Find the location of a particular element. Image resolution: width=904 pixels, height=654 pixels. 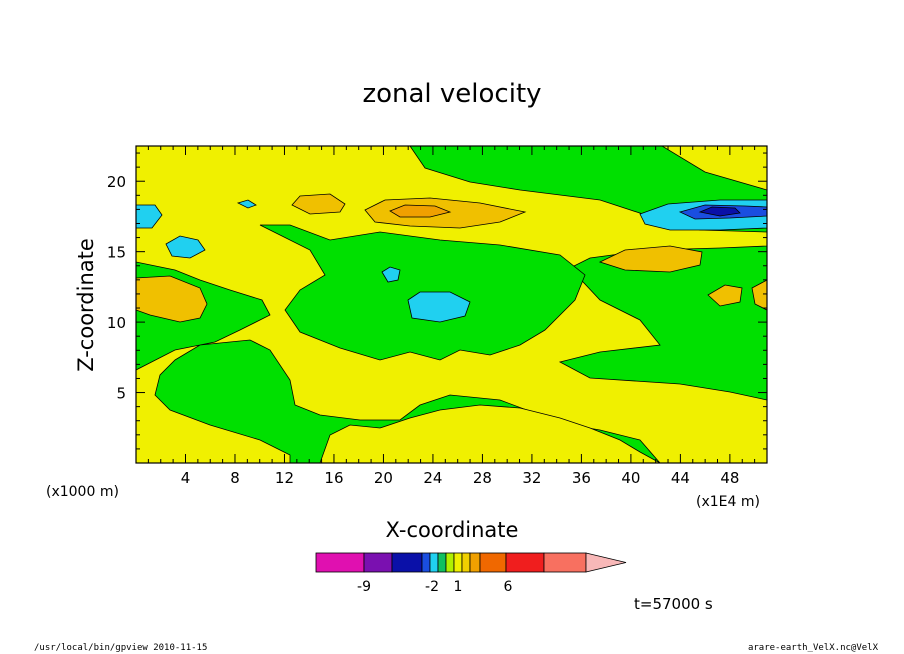

colorbar-label: 6 is located at coordinates (508, 587).